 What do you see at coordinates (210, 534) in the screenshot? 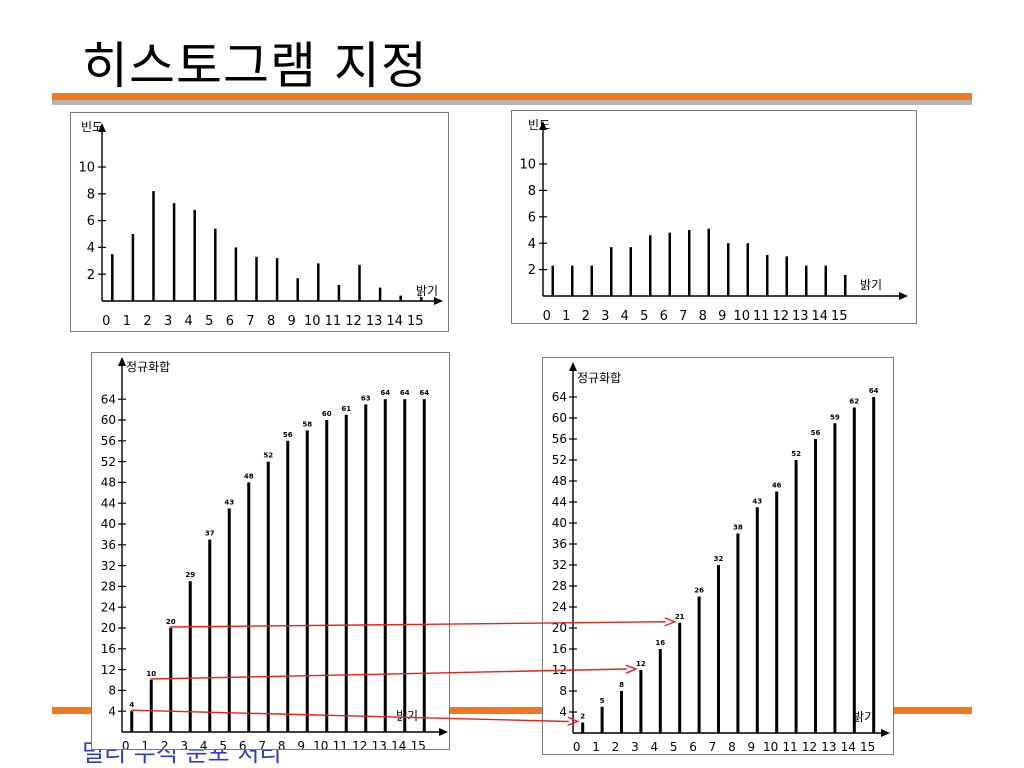
I see `bar-data-label: 37` at bounding box center [210, 534].